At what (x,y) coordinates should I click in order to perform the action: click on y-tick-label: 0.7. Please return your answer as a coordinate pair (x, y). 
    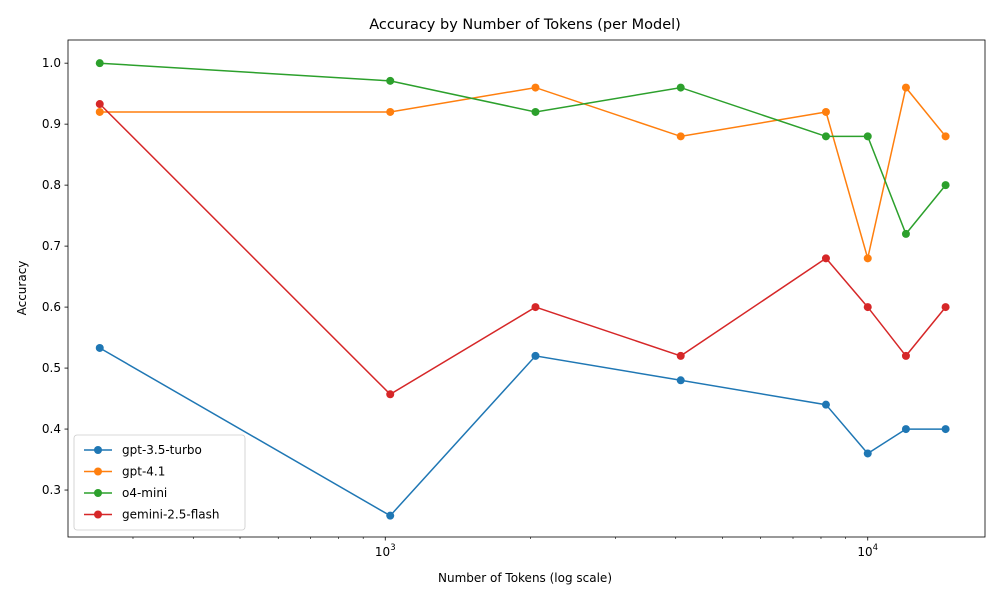
    Looking at the image, I should click on (51, 246).